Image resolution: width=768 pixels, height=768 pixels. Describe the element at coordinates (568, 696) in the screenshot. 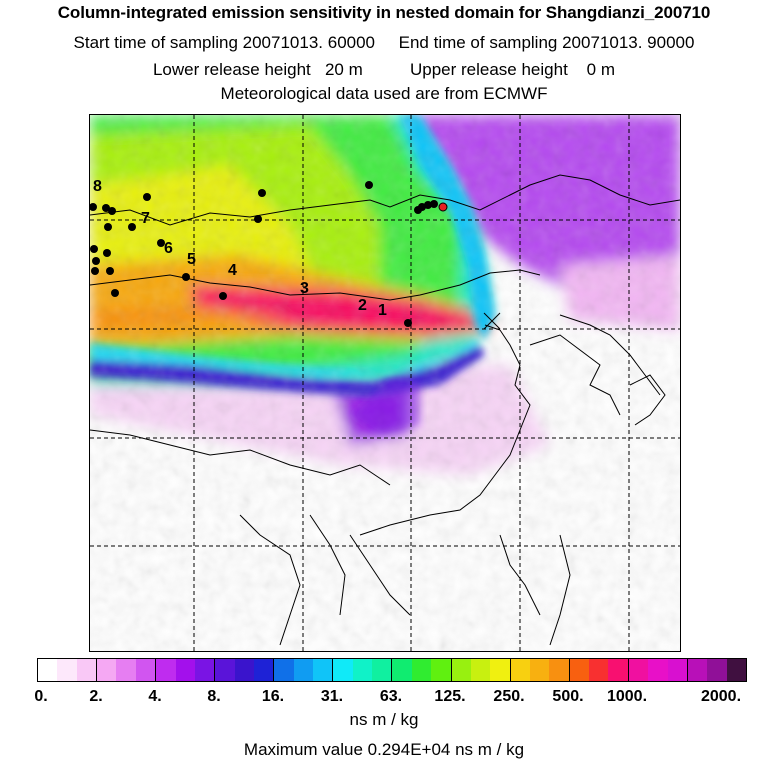

I see `colorbar-tick-label: 500.` at that location.